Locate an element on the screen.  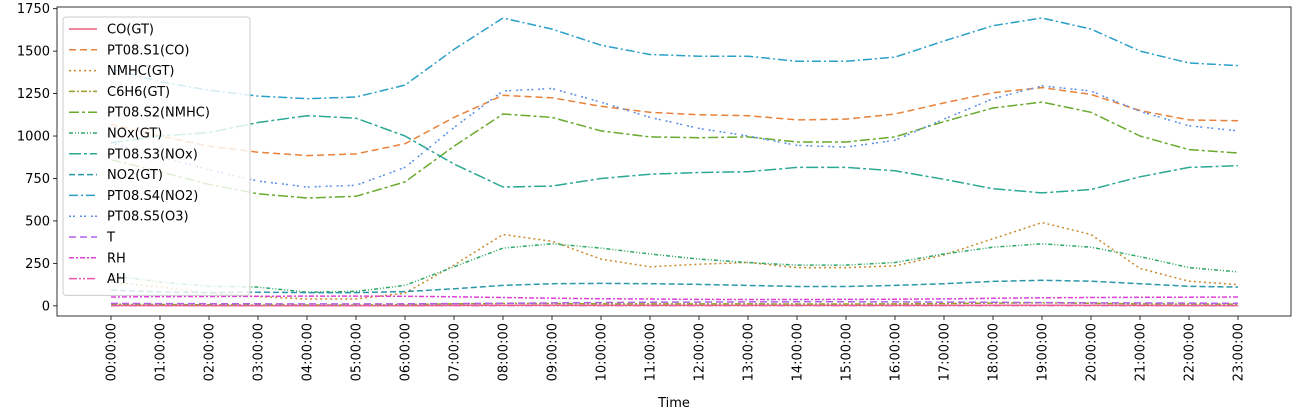
legend-box is located at coordinates (156, 156).